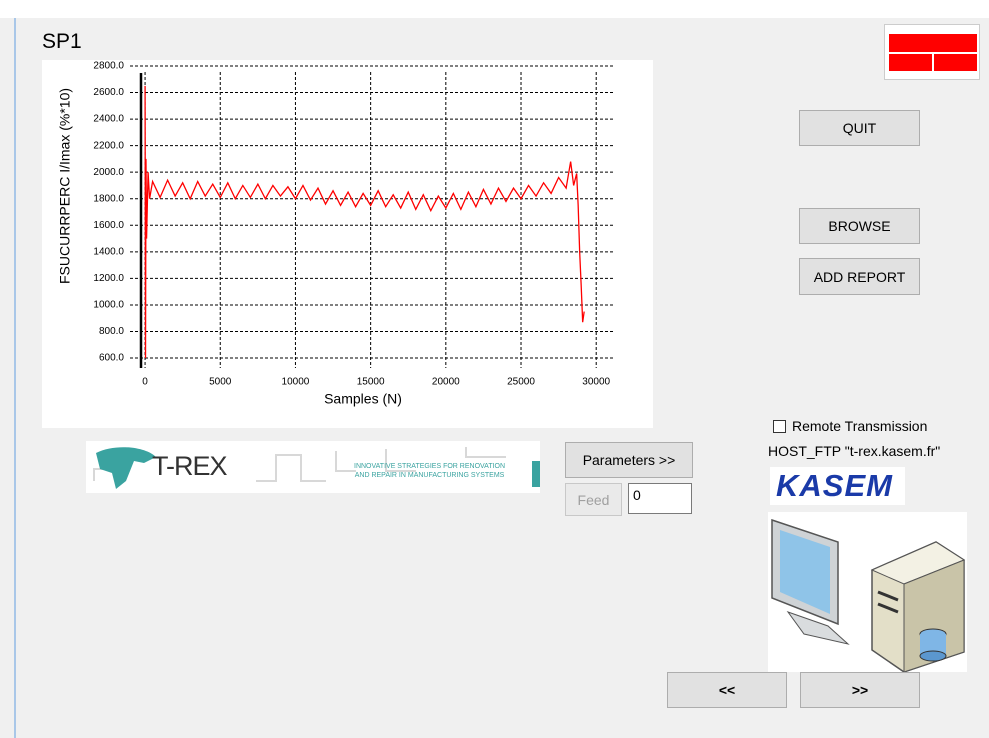 The width and height of the screenshot is (989, 738). I want to click on next-button: >>, so click(860, 690).